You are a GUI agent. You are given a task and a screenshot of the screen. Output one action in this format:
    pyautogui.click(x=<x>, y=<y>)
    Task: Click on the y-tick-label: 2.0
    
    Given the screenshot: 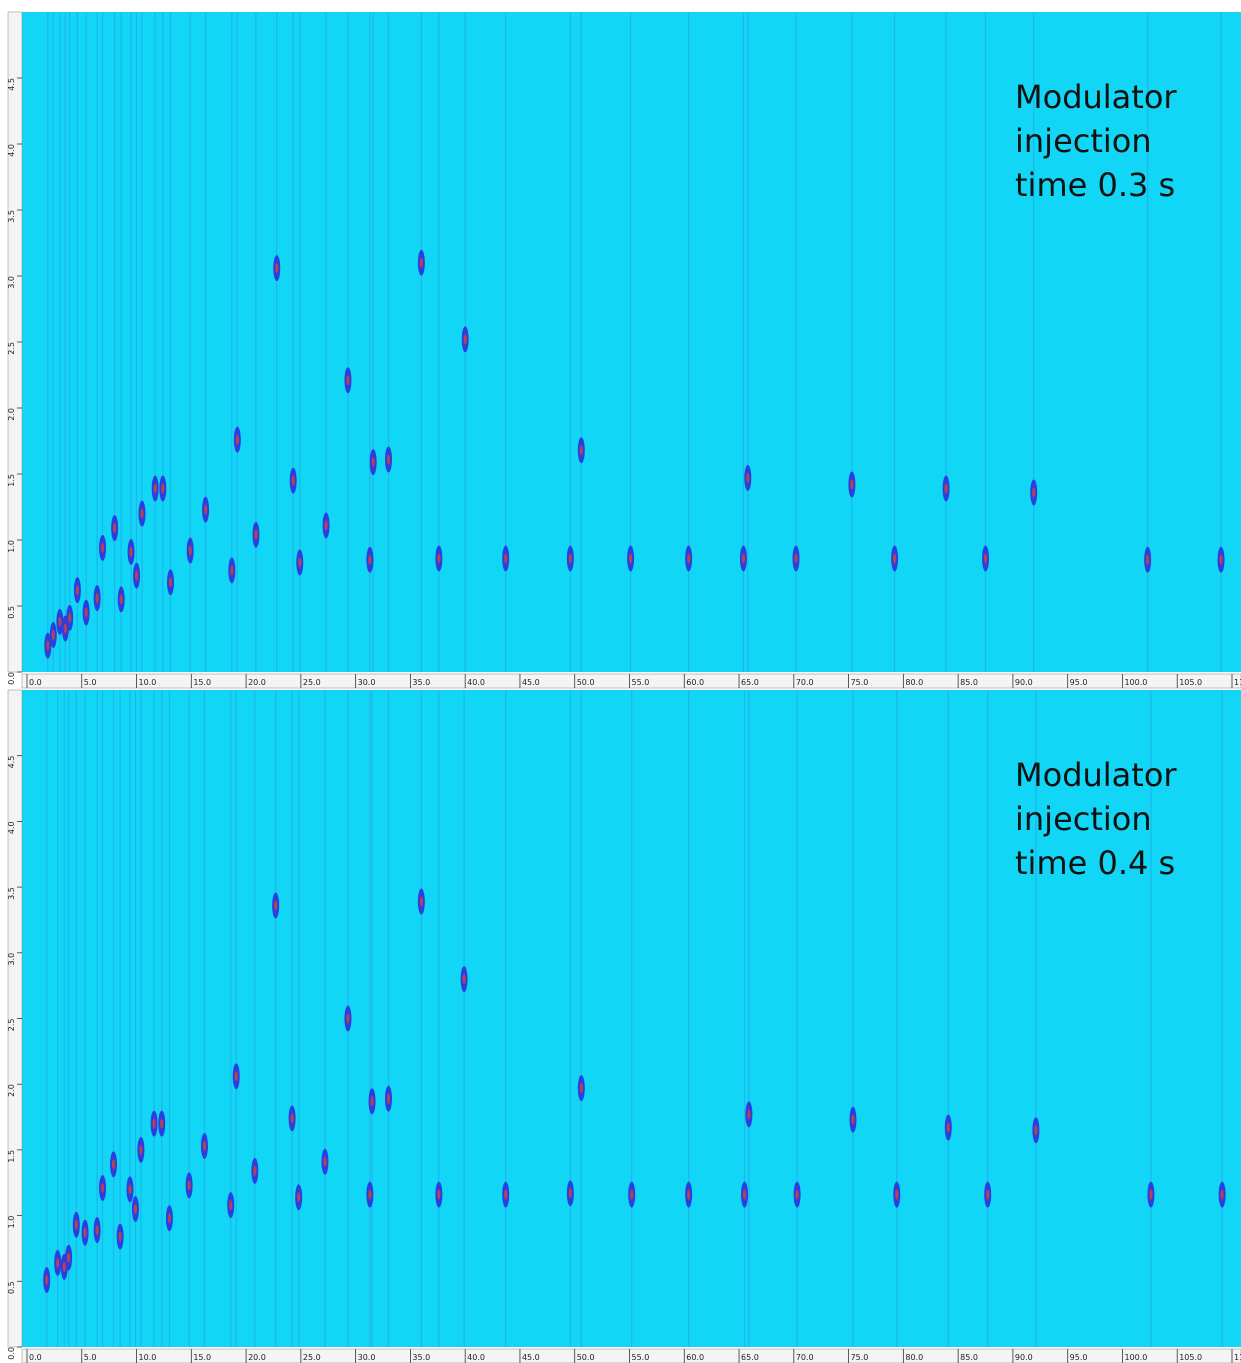 What is the action you would take?
    pyautogui.click(x=11, y=1090)
    